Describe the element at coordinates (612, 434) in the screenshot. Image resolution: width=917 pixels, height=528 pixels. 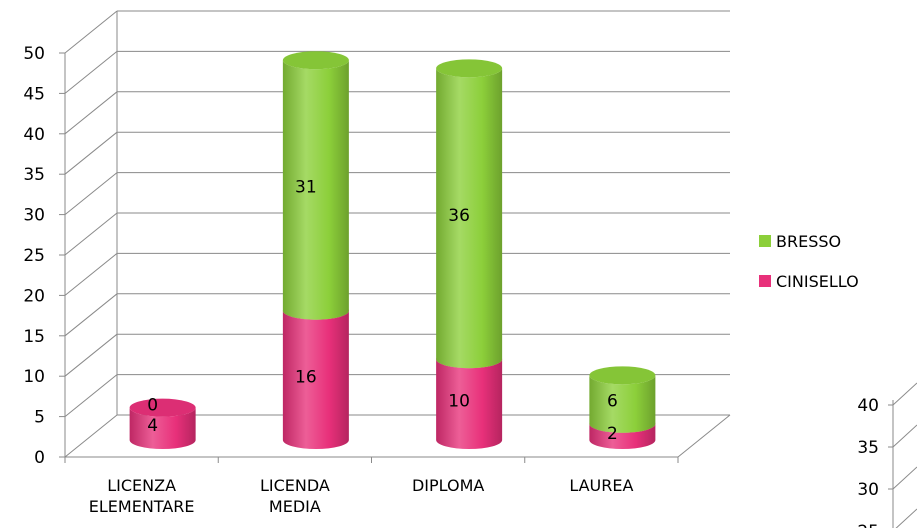
I see `data-label: 2` at that location.